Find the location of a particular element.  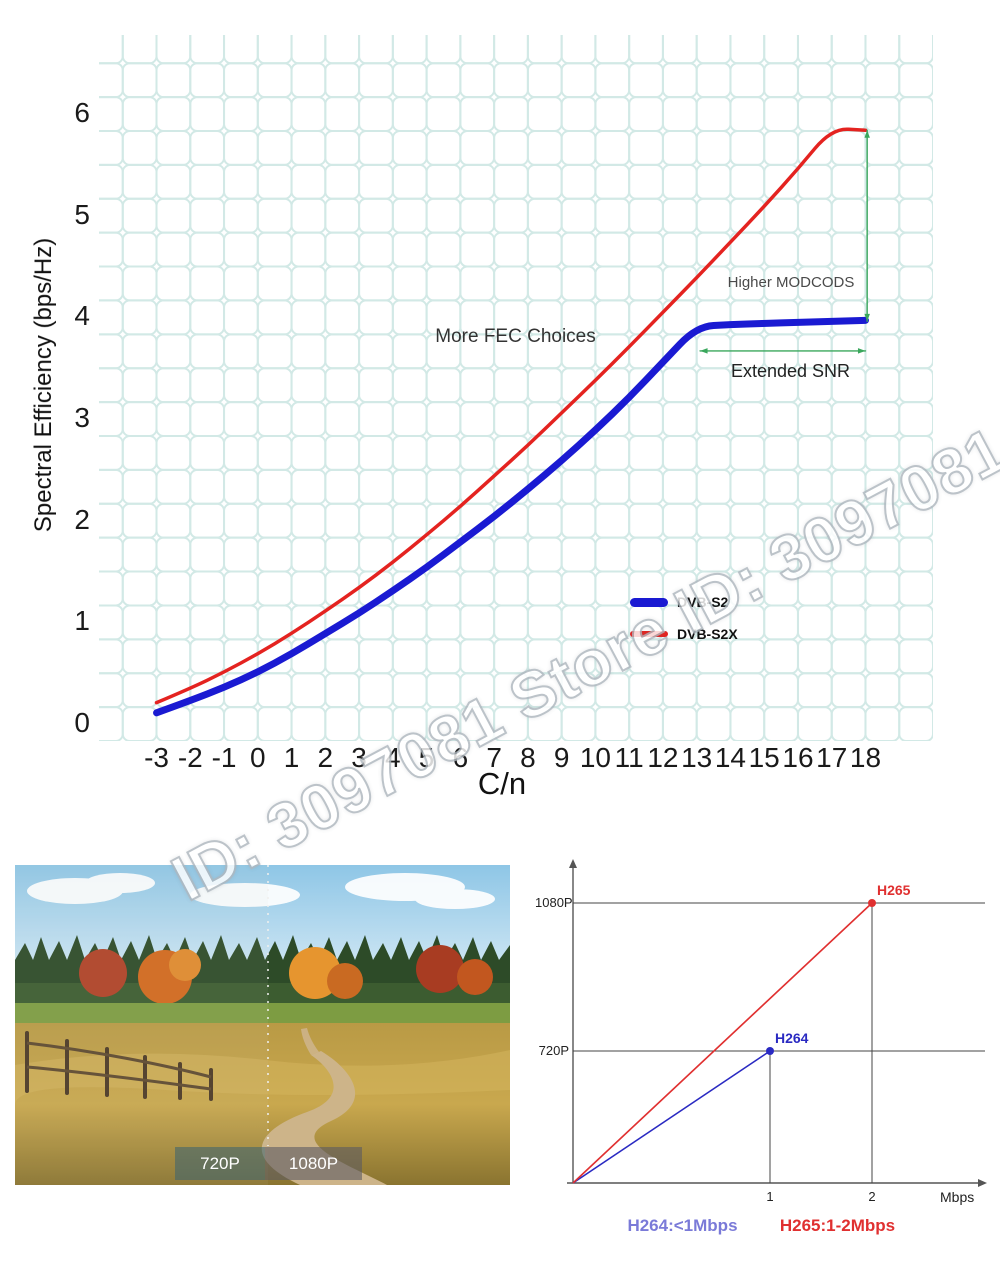

clouds is located at coordinates (261, 891).